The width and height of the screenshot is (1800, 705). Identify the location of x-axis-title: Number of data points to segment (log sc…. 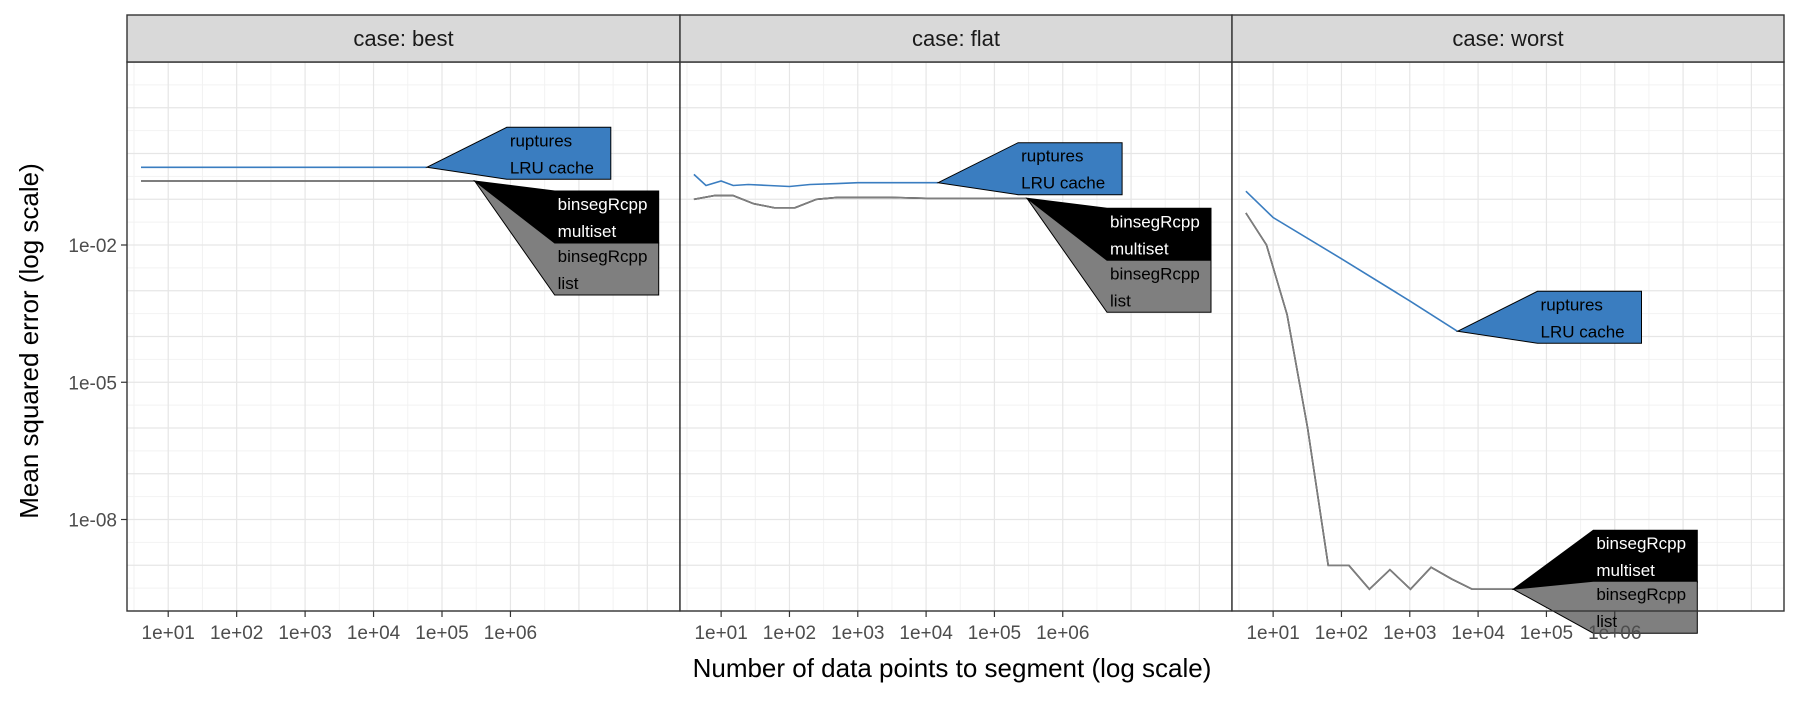
(952, 668).